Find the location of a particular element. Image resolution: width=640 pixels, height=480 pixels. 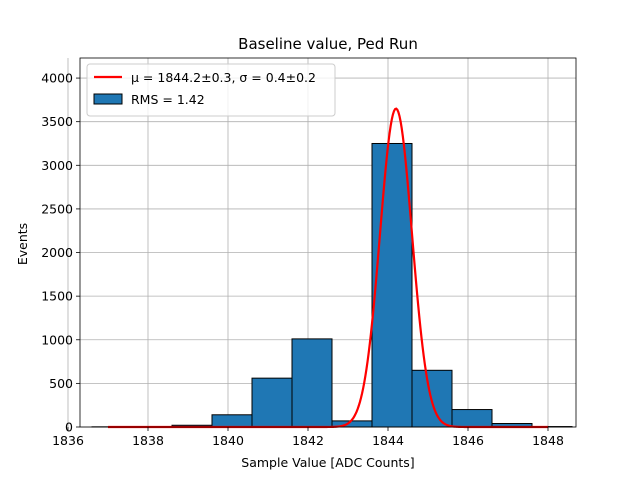

x-tick-label: 1842 is located at coordinates (308, 440).